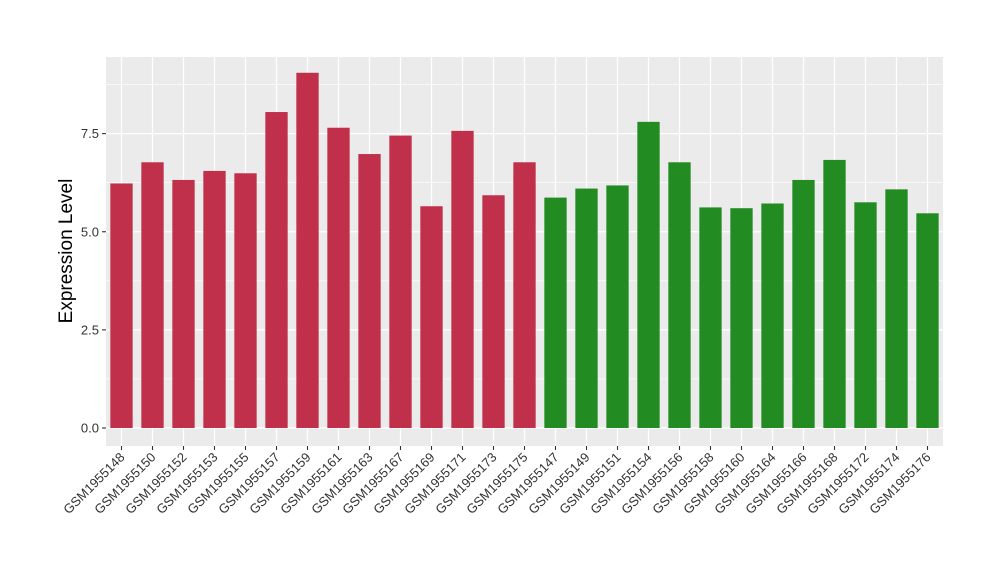  Describe the element at coordinates (245, 300) in the screenshot. I see `bar-GSM1955155` at that location.